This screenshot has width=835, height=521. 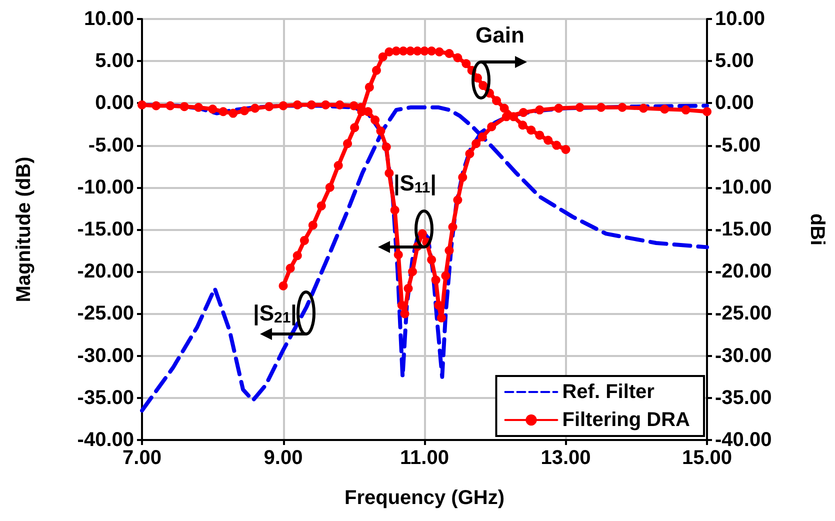 I want to click on y2-tick-label: -5.00, so click(x=738, y=145).